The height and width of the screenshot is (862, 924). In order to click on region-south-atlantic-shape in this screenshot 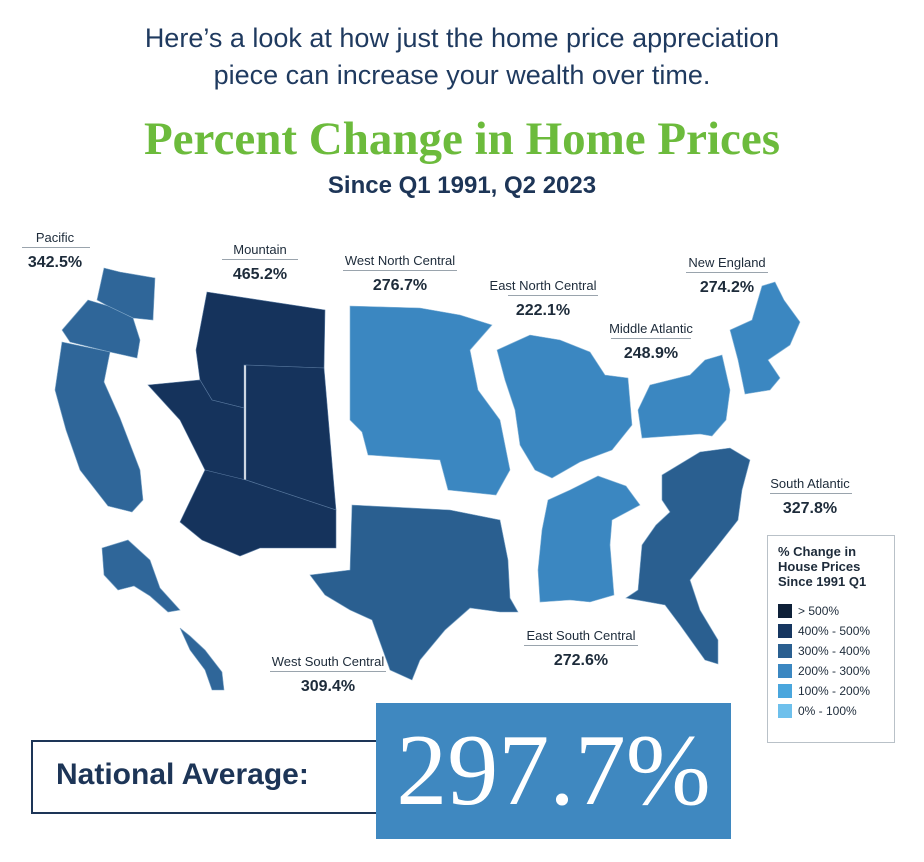, I will do `click(688, 556)`.